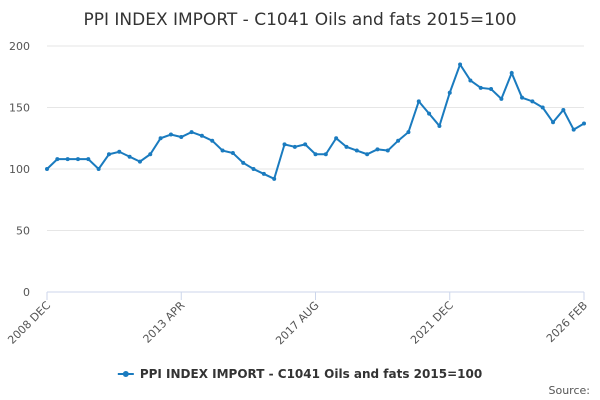  I want to click on y-tick-label: 150, so click(19, 108).